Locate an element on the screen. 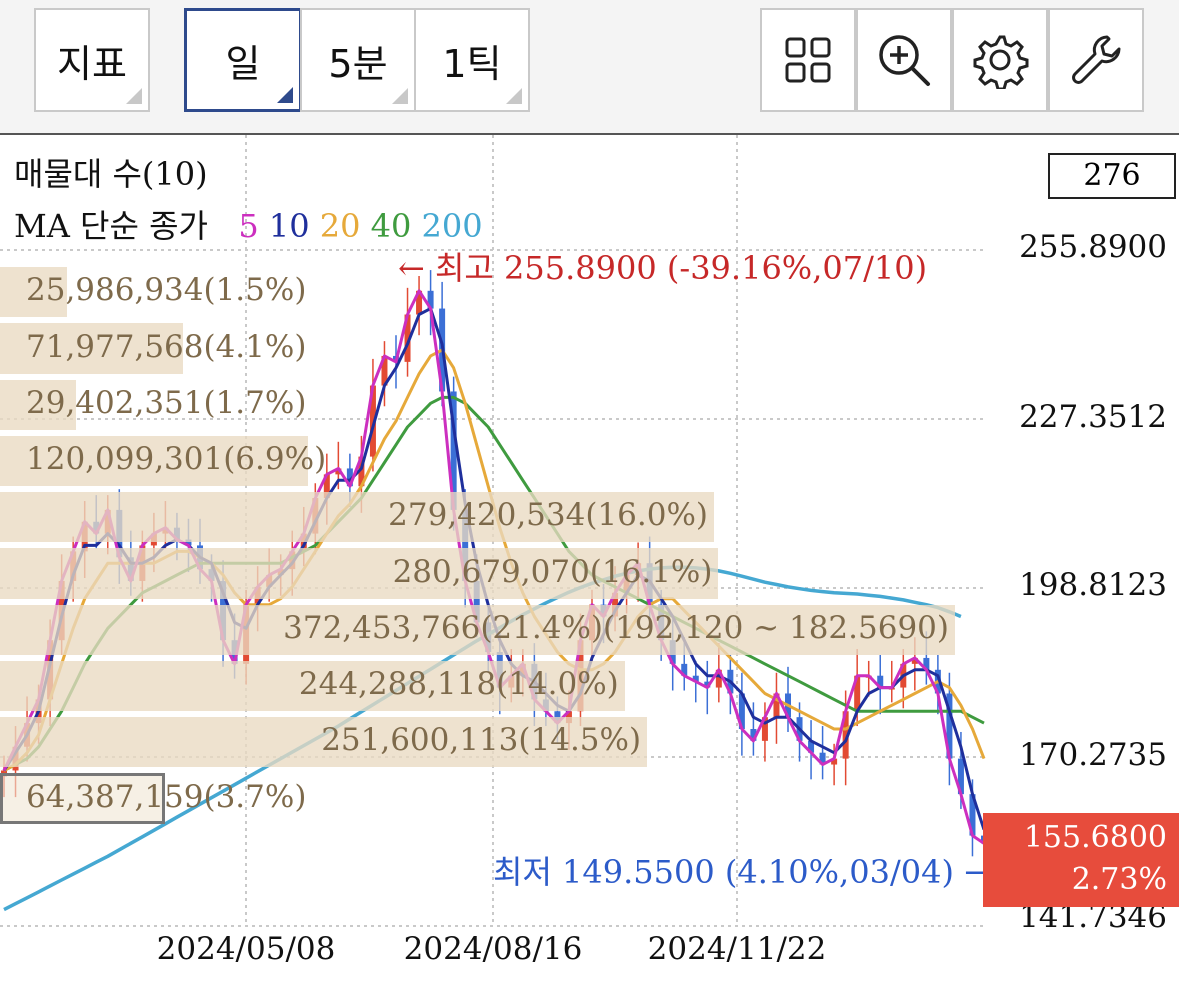  zoom-in-button is located at coordinates (904, 60).